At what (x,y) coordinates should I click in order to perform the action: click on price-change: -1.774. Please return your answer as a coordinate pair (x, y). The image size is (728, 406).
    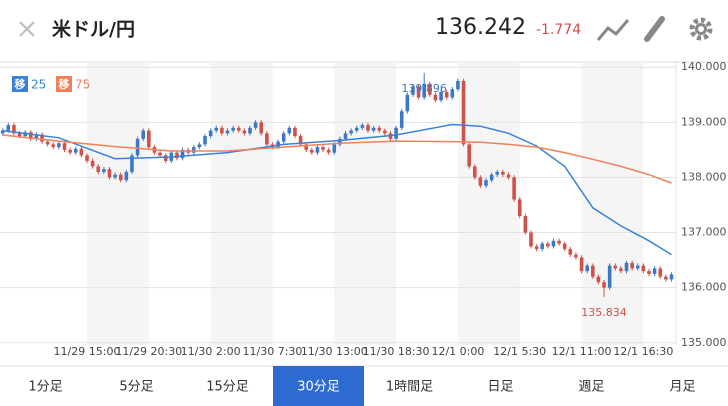
    Looking at the image, I should click on (558, 30).